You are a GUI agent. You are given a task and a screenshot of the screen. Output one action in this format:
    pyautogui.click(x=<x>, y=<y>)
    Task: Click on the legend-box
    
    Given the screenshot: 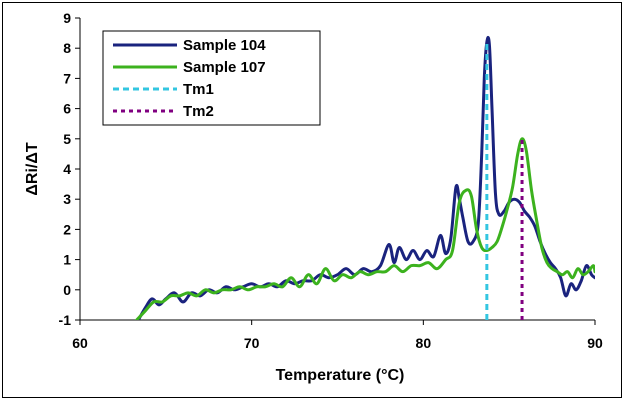 What is the action you would take?
    pyautogui.click(x=211, y=78)
    